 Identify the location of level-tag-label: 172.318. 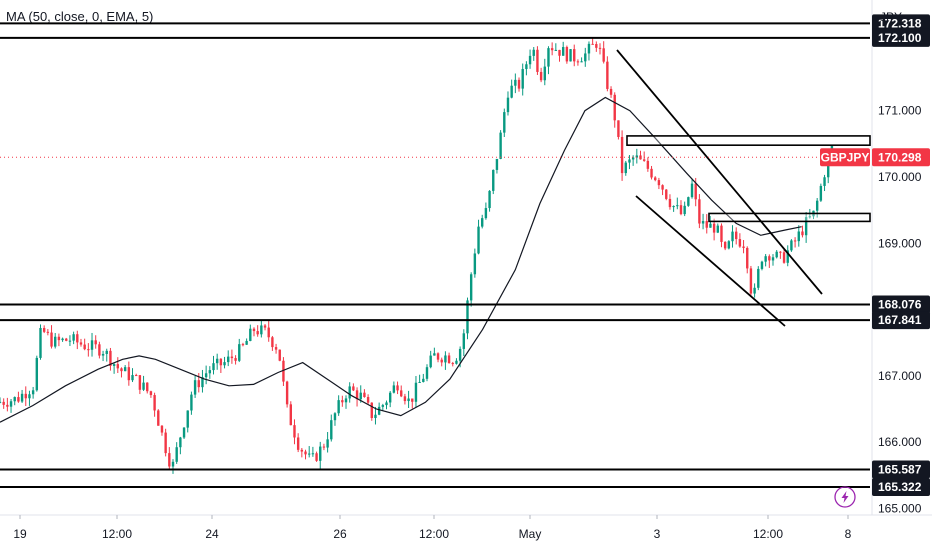
(900, 23).